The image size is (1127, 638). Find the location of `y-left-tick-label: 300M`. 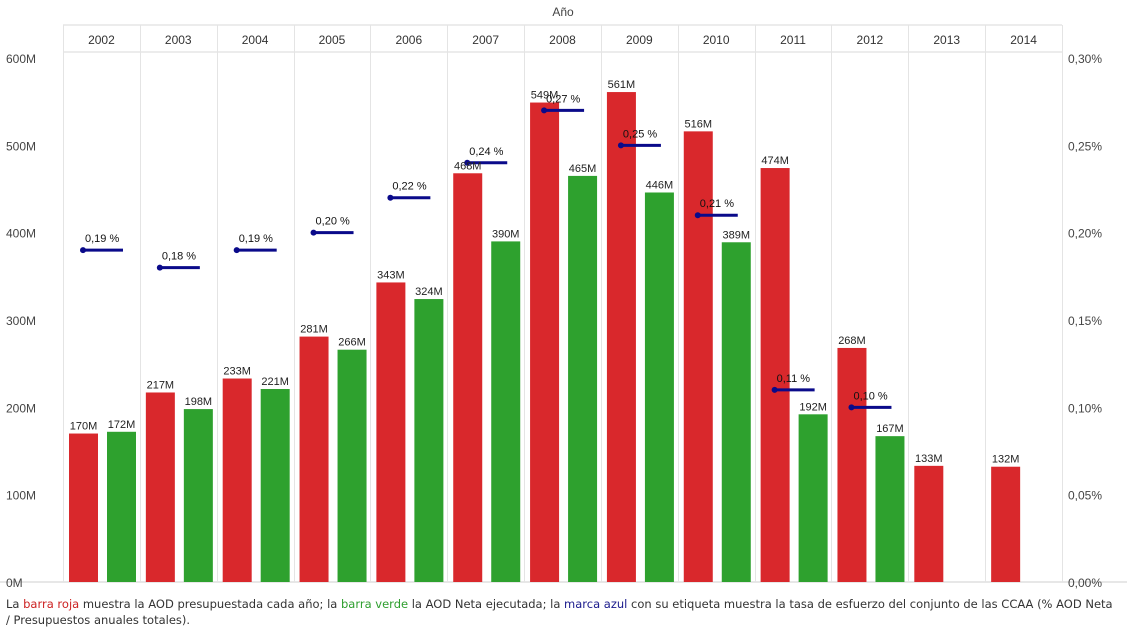

y-left-tick-label: 300M is located at coordinates (21, 321).